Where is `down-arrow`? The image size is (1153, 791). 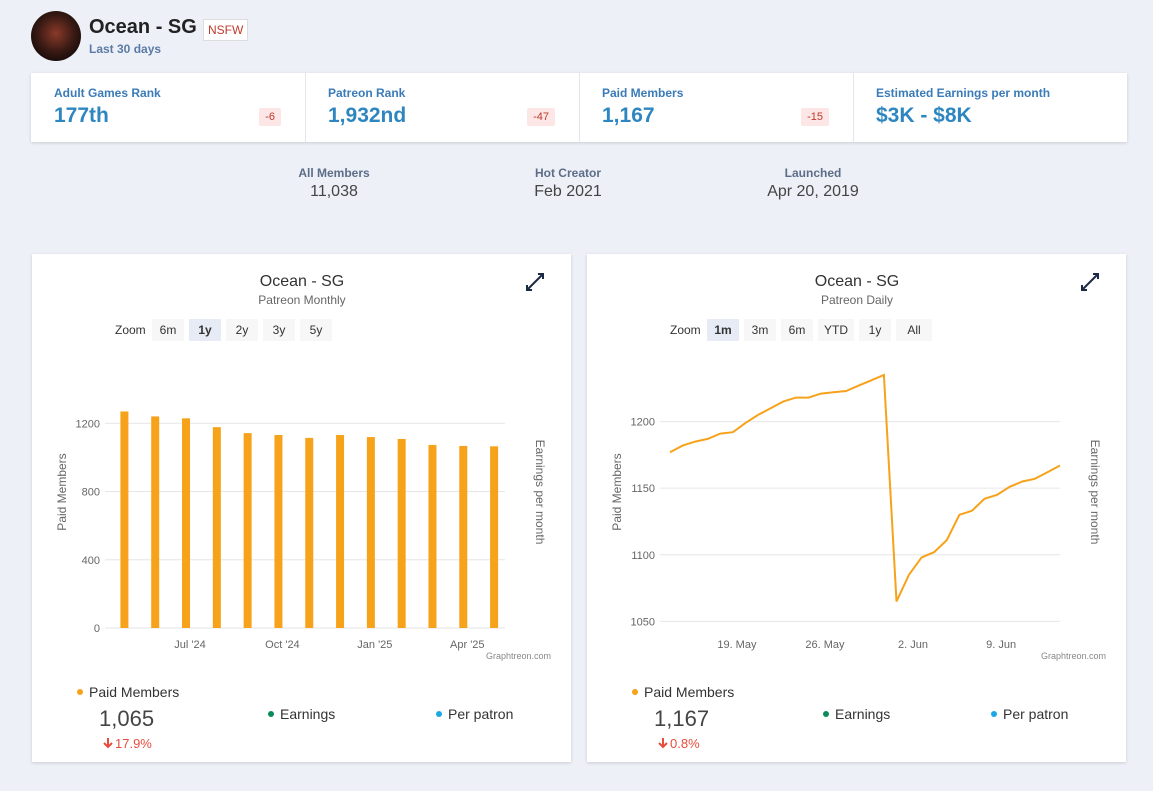 down-arrow is located at coordinates (663, 743).